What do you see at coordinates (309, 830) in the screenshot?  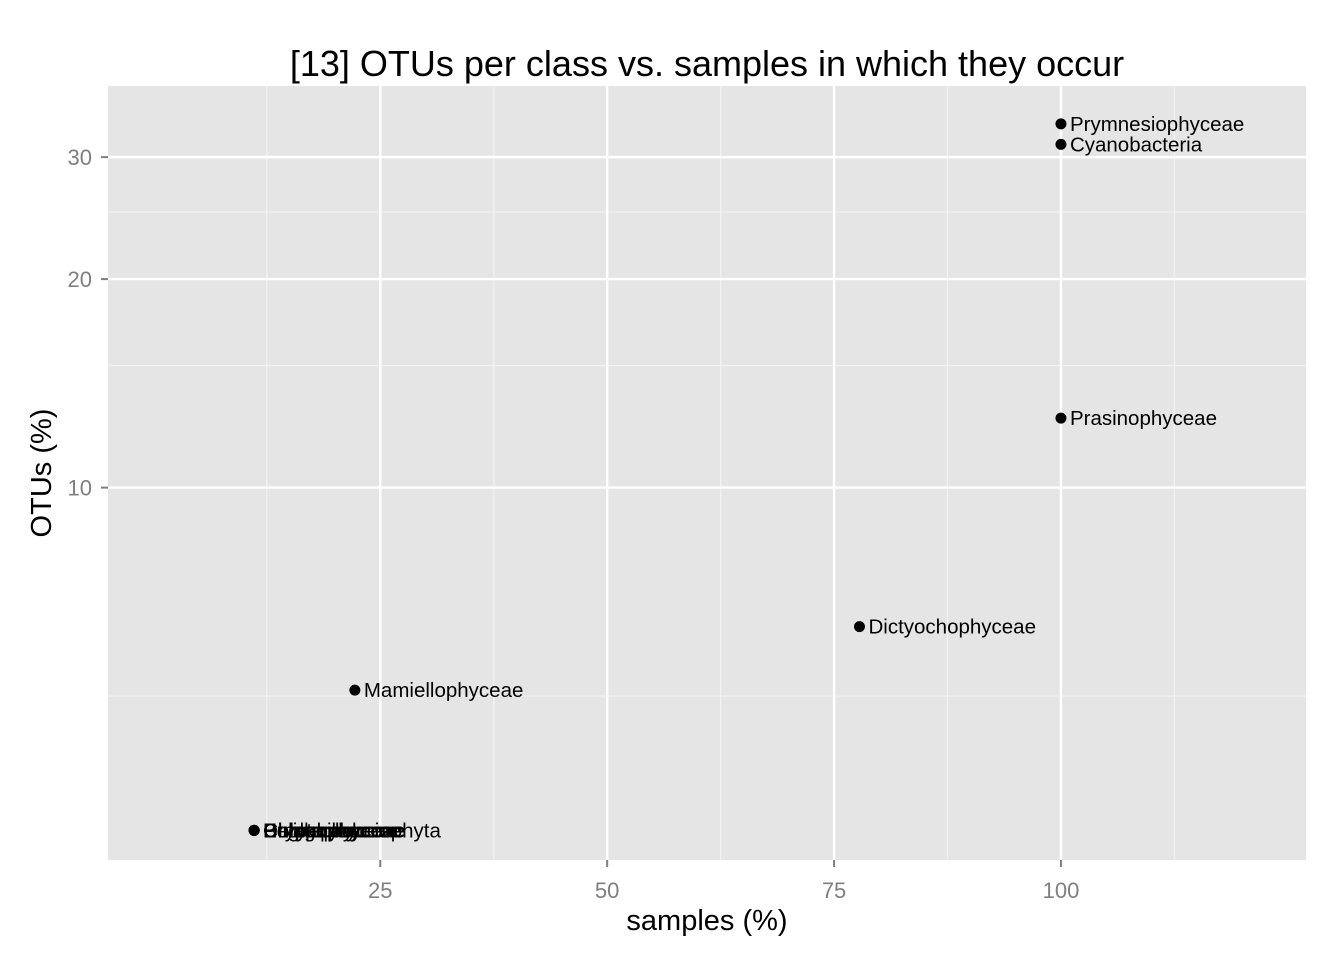 I see `point-label: Euglenida` at bounding box center [309, 830].